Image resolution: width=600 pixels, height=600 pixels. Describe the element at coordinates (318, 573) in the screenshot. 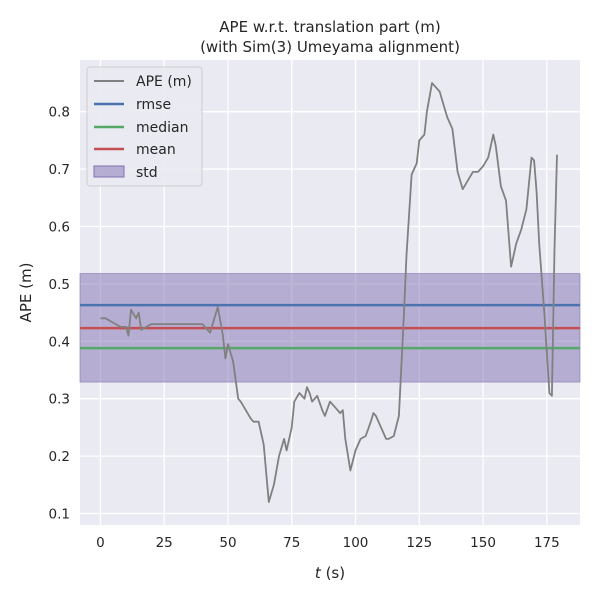

I see `x-axis-variable: t` at that location.